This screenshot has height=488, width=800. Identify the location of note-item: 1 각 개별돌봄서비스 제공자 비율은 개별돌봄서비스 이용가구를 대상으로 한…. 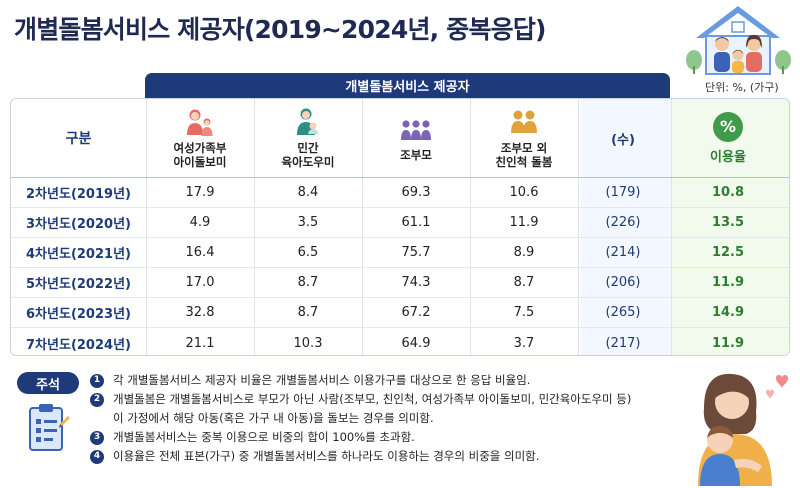
(395, 380).